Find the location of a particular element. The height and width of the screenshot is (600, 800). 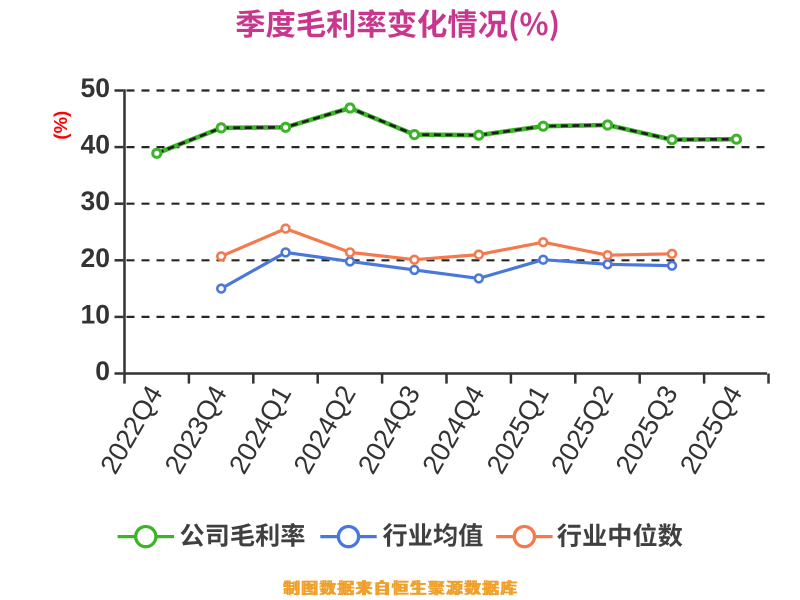

svg-text: 0 is located at coordinates (102, 371).